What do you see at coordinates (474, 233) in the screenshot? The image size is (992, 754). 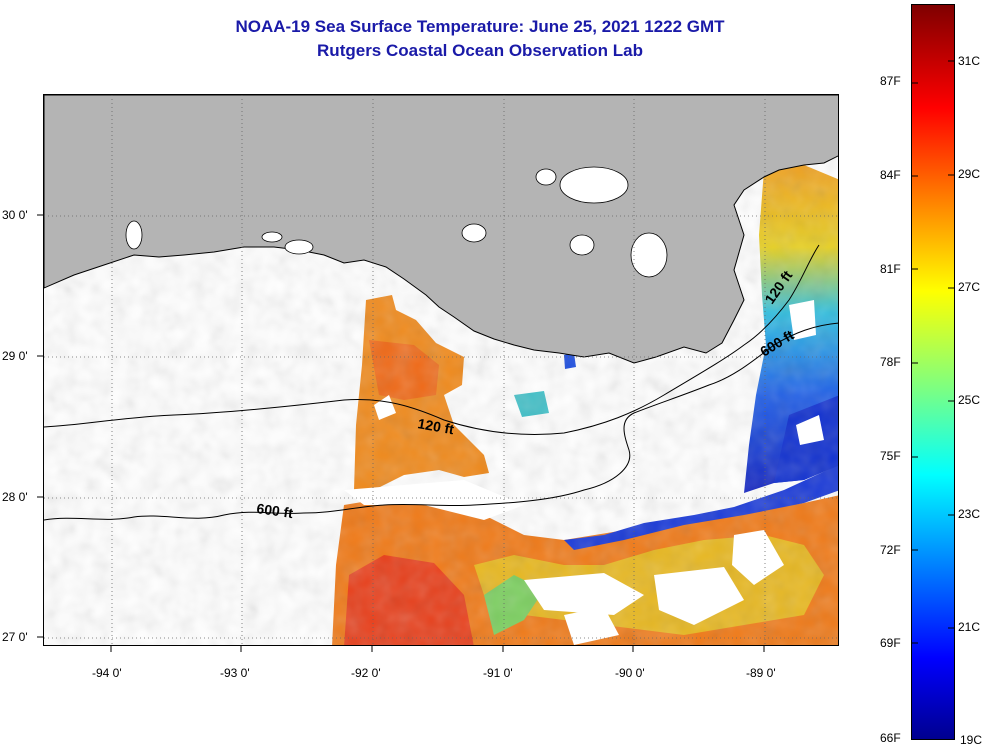 I see `bayou-lake` at bounding box center [474, 233].